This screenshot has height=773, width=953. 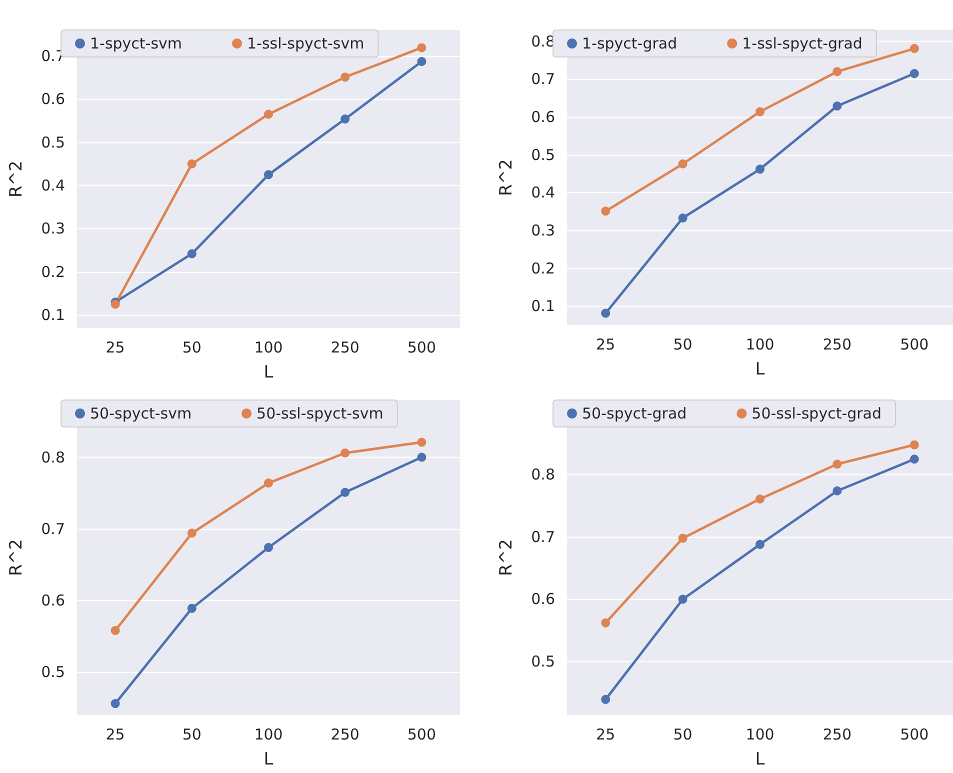 What do you see at coordinates (305, 43) in the screenshot?
I see `legend-label: 1-ssl-spyct-svm` at bounding box center [305, 43].